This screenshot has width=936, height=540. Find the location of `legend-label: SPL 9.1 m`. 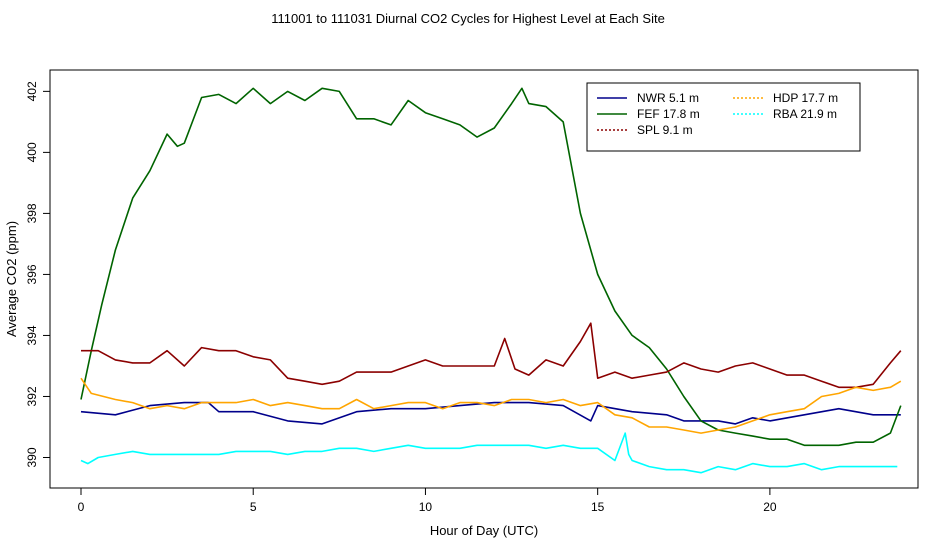

legend-label: SPL 9.1 m is located at coordinates (665, 130).